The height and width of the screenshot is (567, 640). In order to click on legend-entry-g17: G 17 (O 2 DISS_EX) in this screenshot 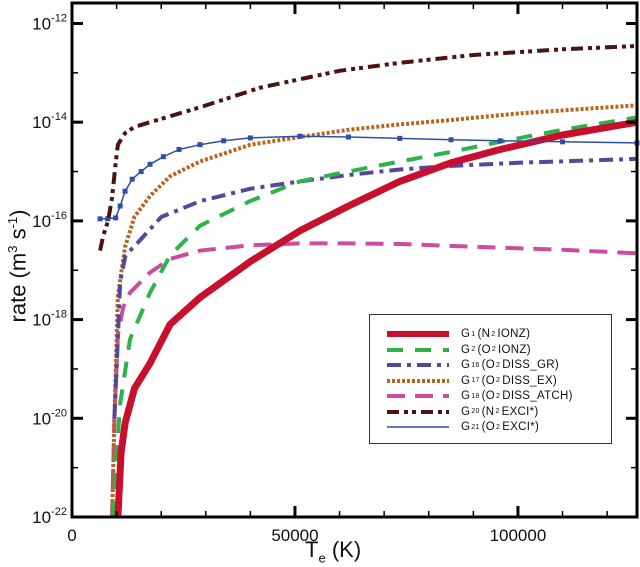, I will do `click(463, 381)`.